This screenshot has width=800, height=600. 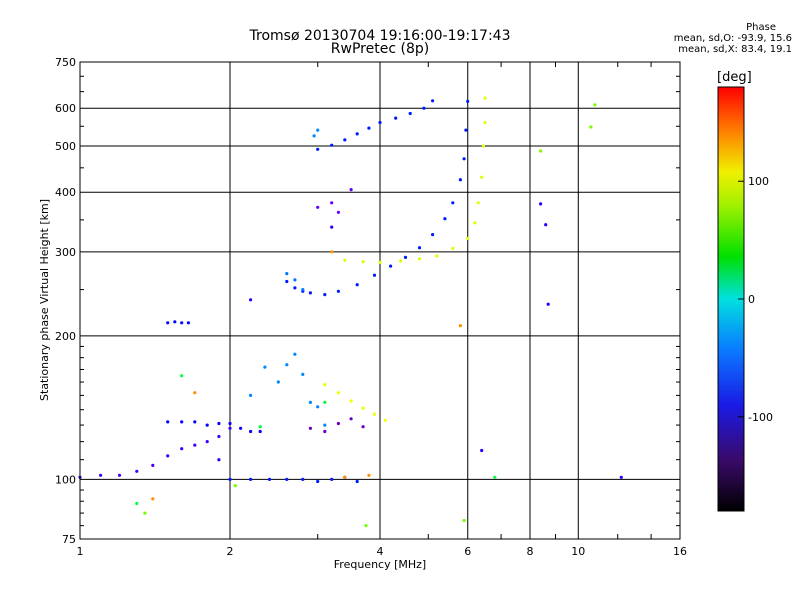 What do you see at coordinates (735, 49) in the screenshot?
I see `phase-x-stats: mean, sd,X: 83.4, 19.1` at bounding box center [735, 49].